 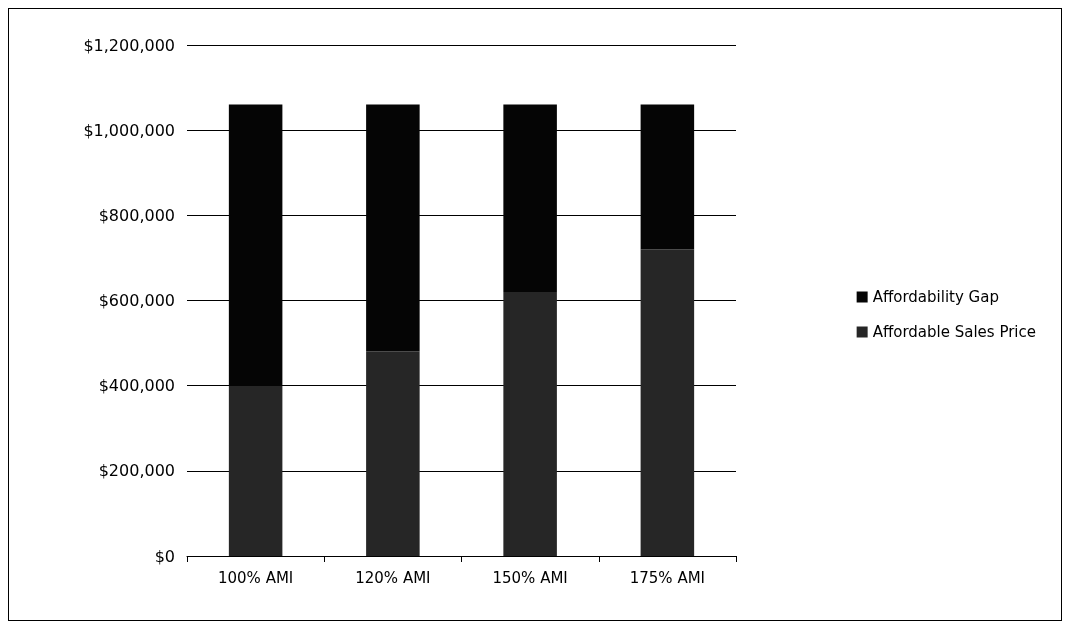 What do you see at coordinates (136, 215) in the screenshot?
I see `y-tick-label: $800,000` at bounding box center [136, 215].